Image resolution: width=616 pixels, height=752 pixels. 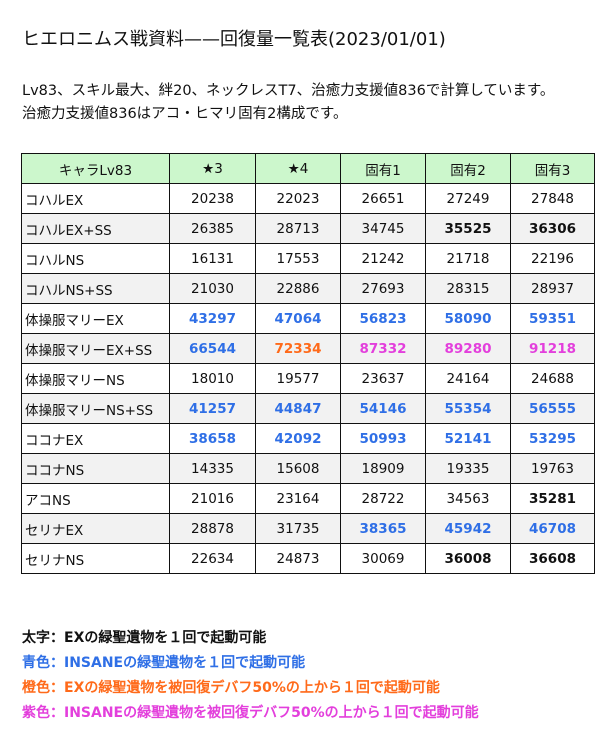 I want to click on header-unique2: 固有2, so click(x=468, y=168).